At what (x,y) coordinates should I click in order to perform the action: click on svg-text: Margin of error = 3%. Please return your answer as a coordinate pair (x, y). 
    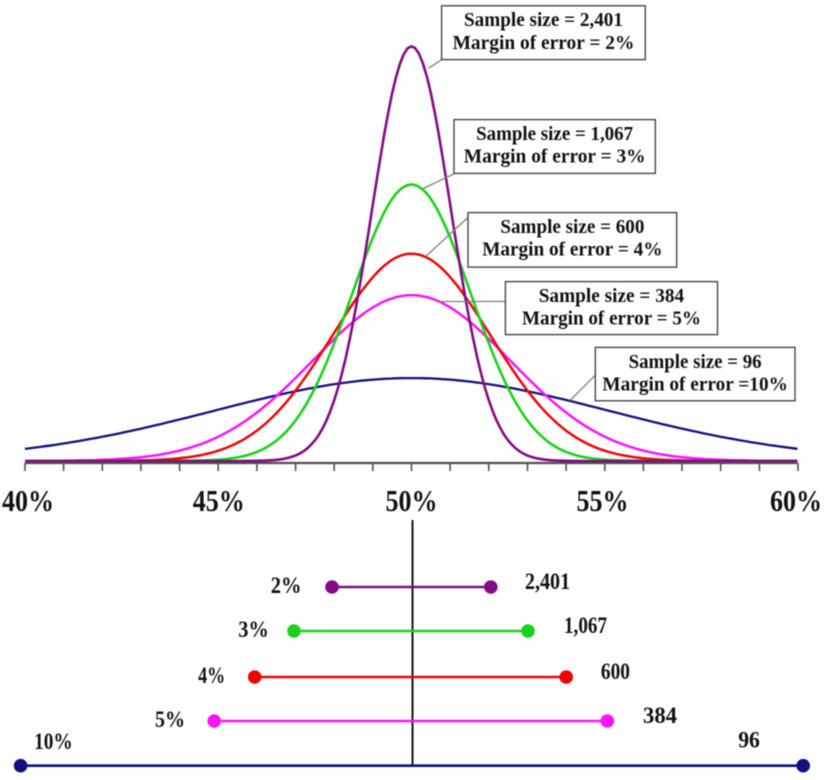
    Looking at the image, I should click on (555, 157).